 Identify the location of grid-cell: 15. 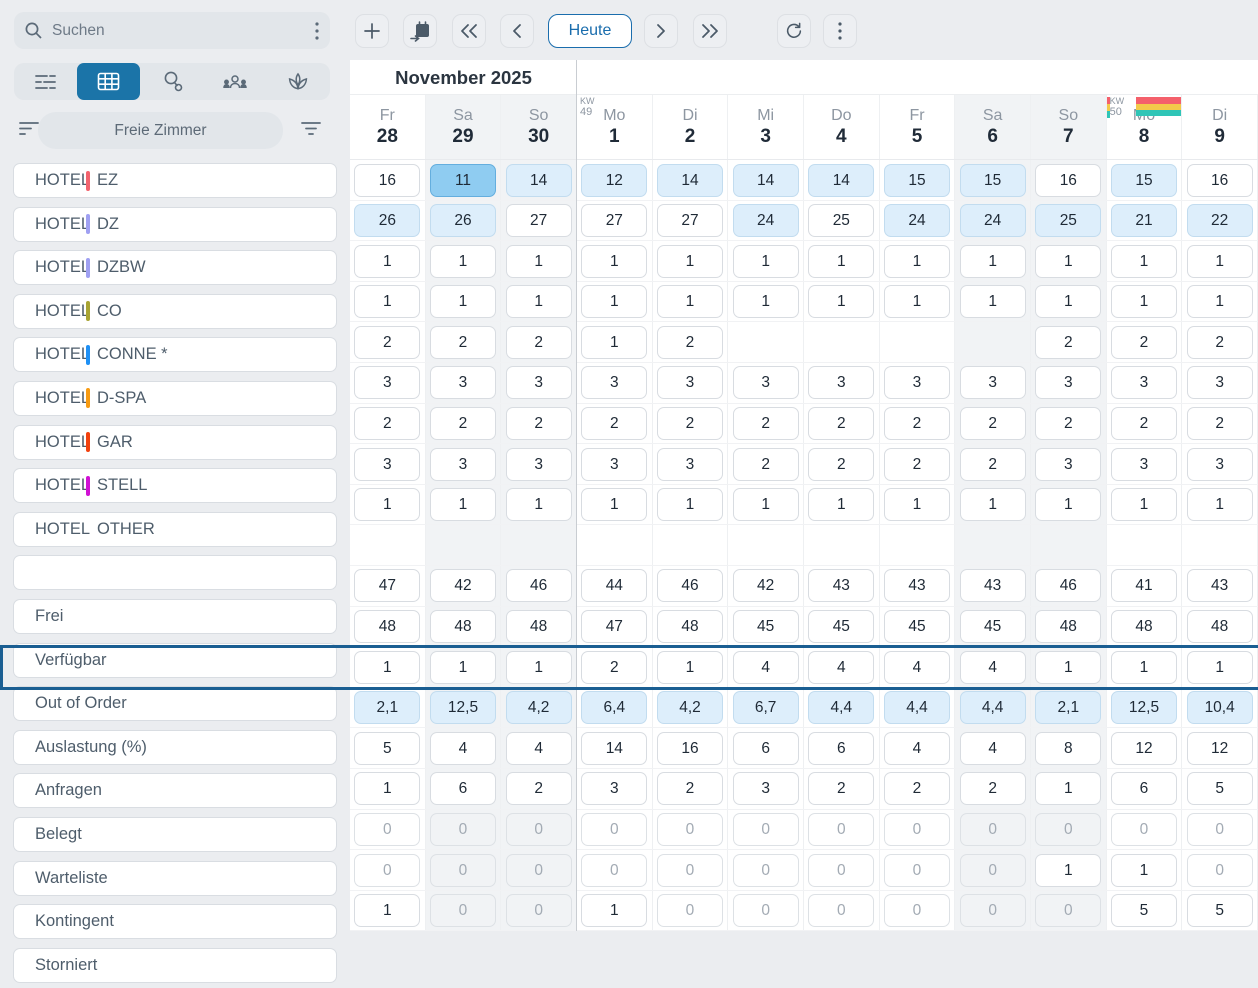
(918, 180).